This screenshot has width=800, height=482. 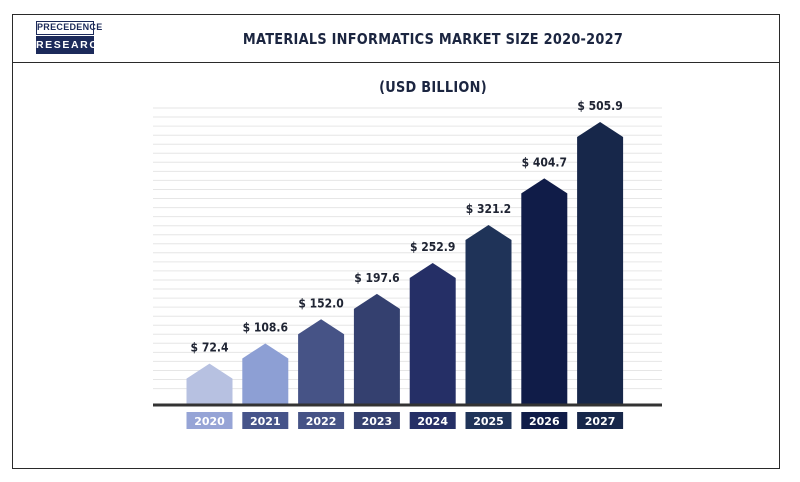 What do you see at coordinates (265, 373) in the screenshot?
I see `bar-2021` at bounding box center [265, 373].